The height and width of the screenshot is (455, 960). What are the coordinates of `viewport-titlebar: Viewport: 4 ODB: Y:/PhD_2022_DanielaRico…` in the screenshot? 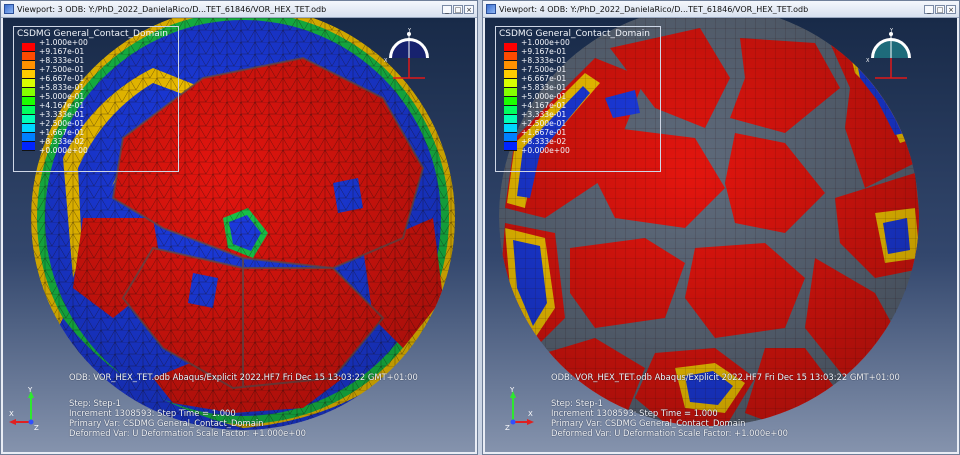 It's located at (721, 9).